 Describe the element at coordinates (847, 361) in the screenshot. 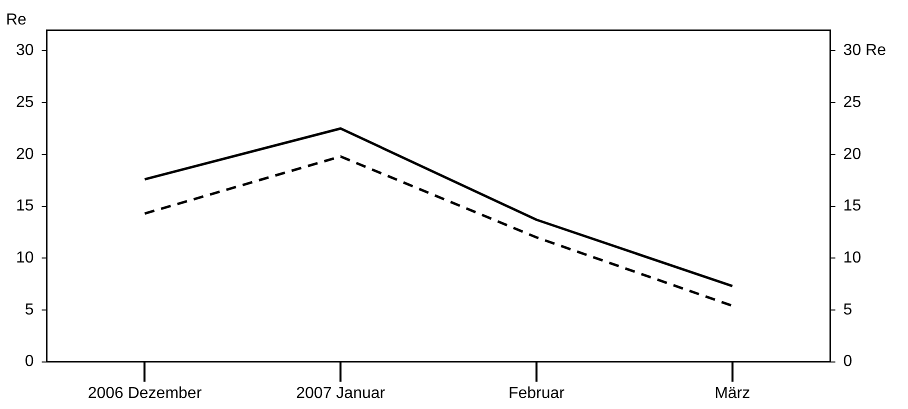

I see `y2-tick-label: 0` at that location.